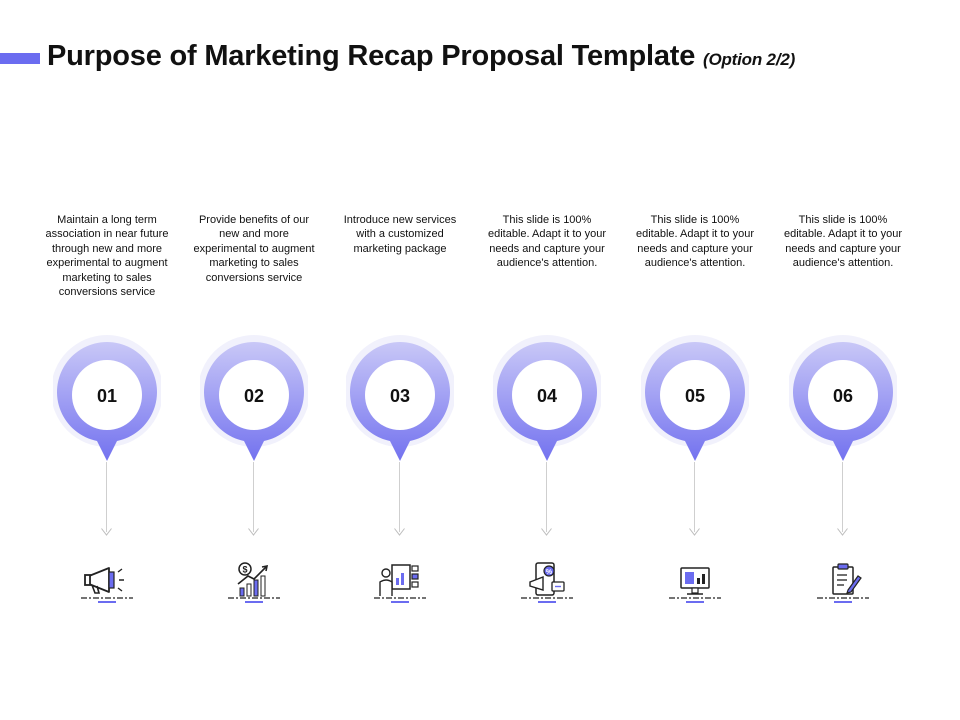 The width and height of the screenshot is (960, 720). I want to click on location-pin-icon: 04, so click(547, 398).